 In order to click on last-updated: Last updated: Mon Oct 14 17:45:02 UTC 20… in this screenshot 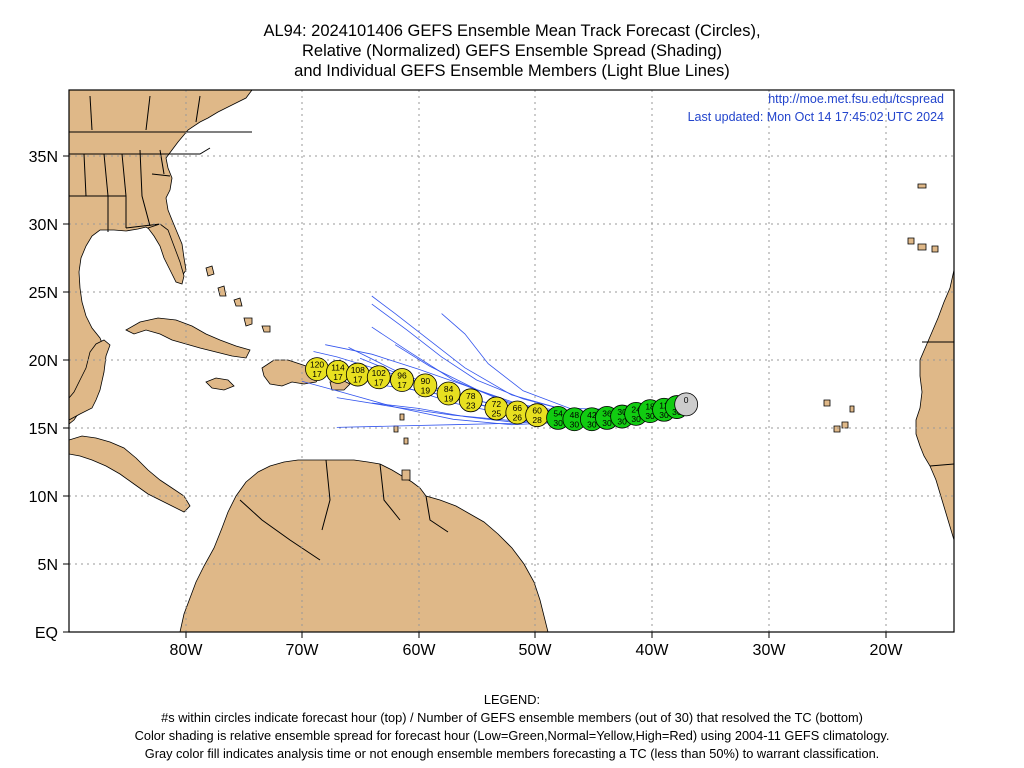, I will do `click(815, 117)`.